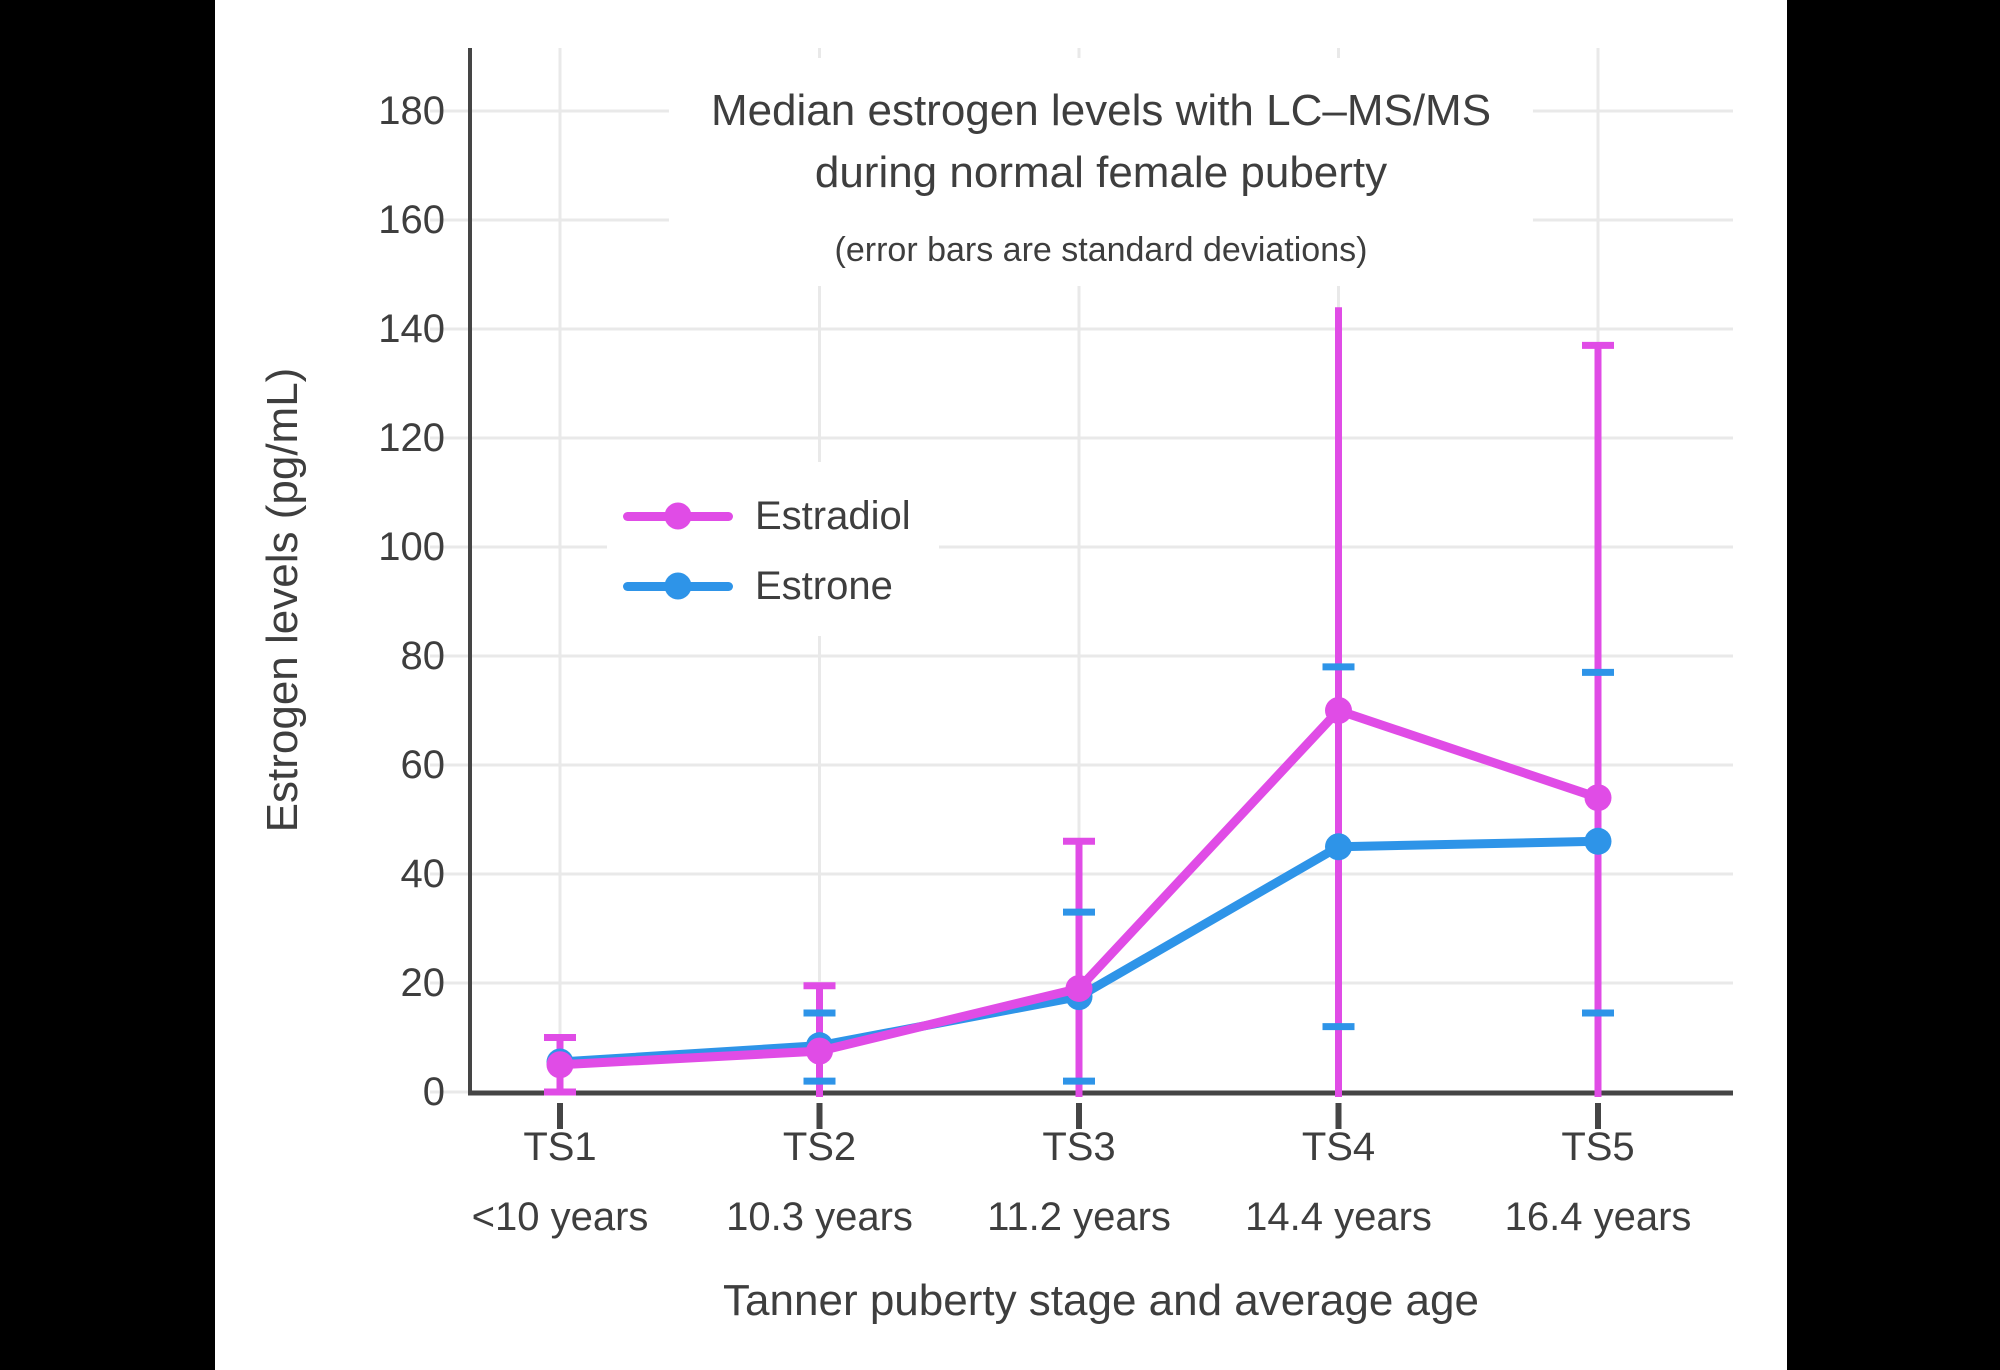  Describe the element at coordinates (824, 586) in the screenshot. I see `legend-label-estrone: Estrone` at that location.